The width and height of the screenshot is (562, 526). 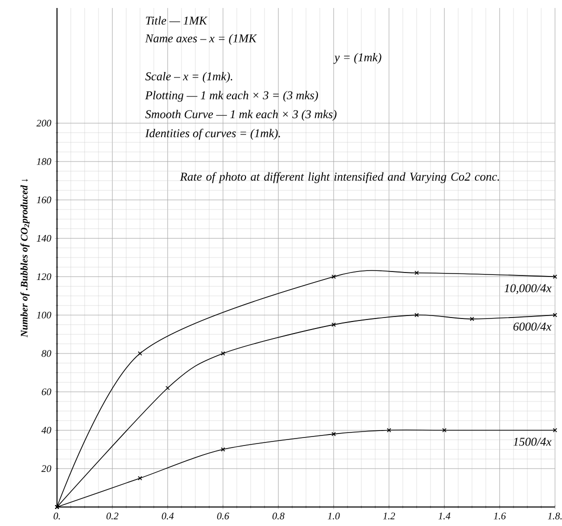 What do you see at coordinates (201, 39) in the screenshot?
I see `annotation: Name axes – x = (1MK` at bounding box center [201, 39].